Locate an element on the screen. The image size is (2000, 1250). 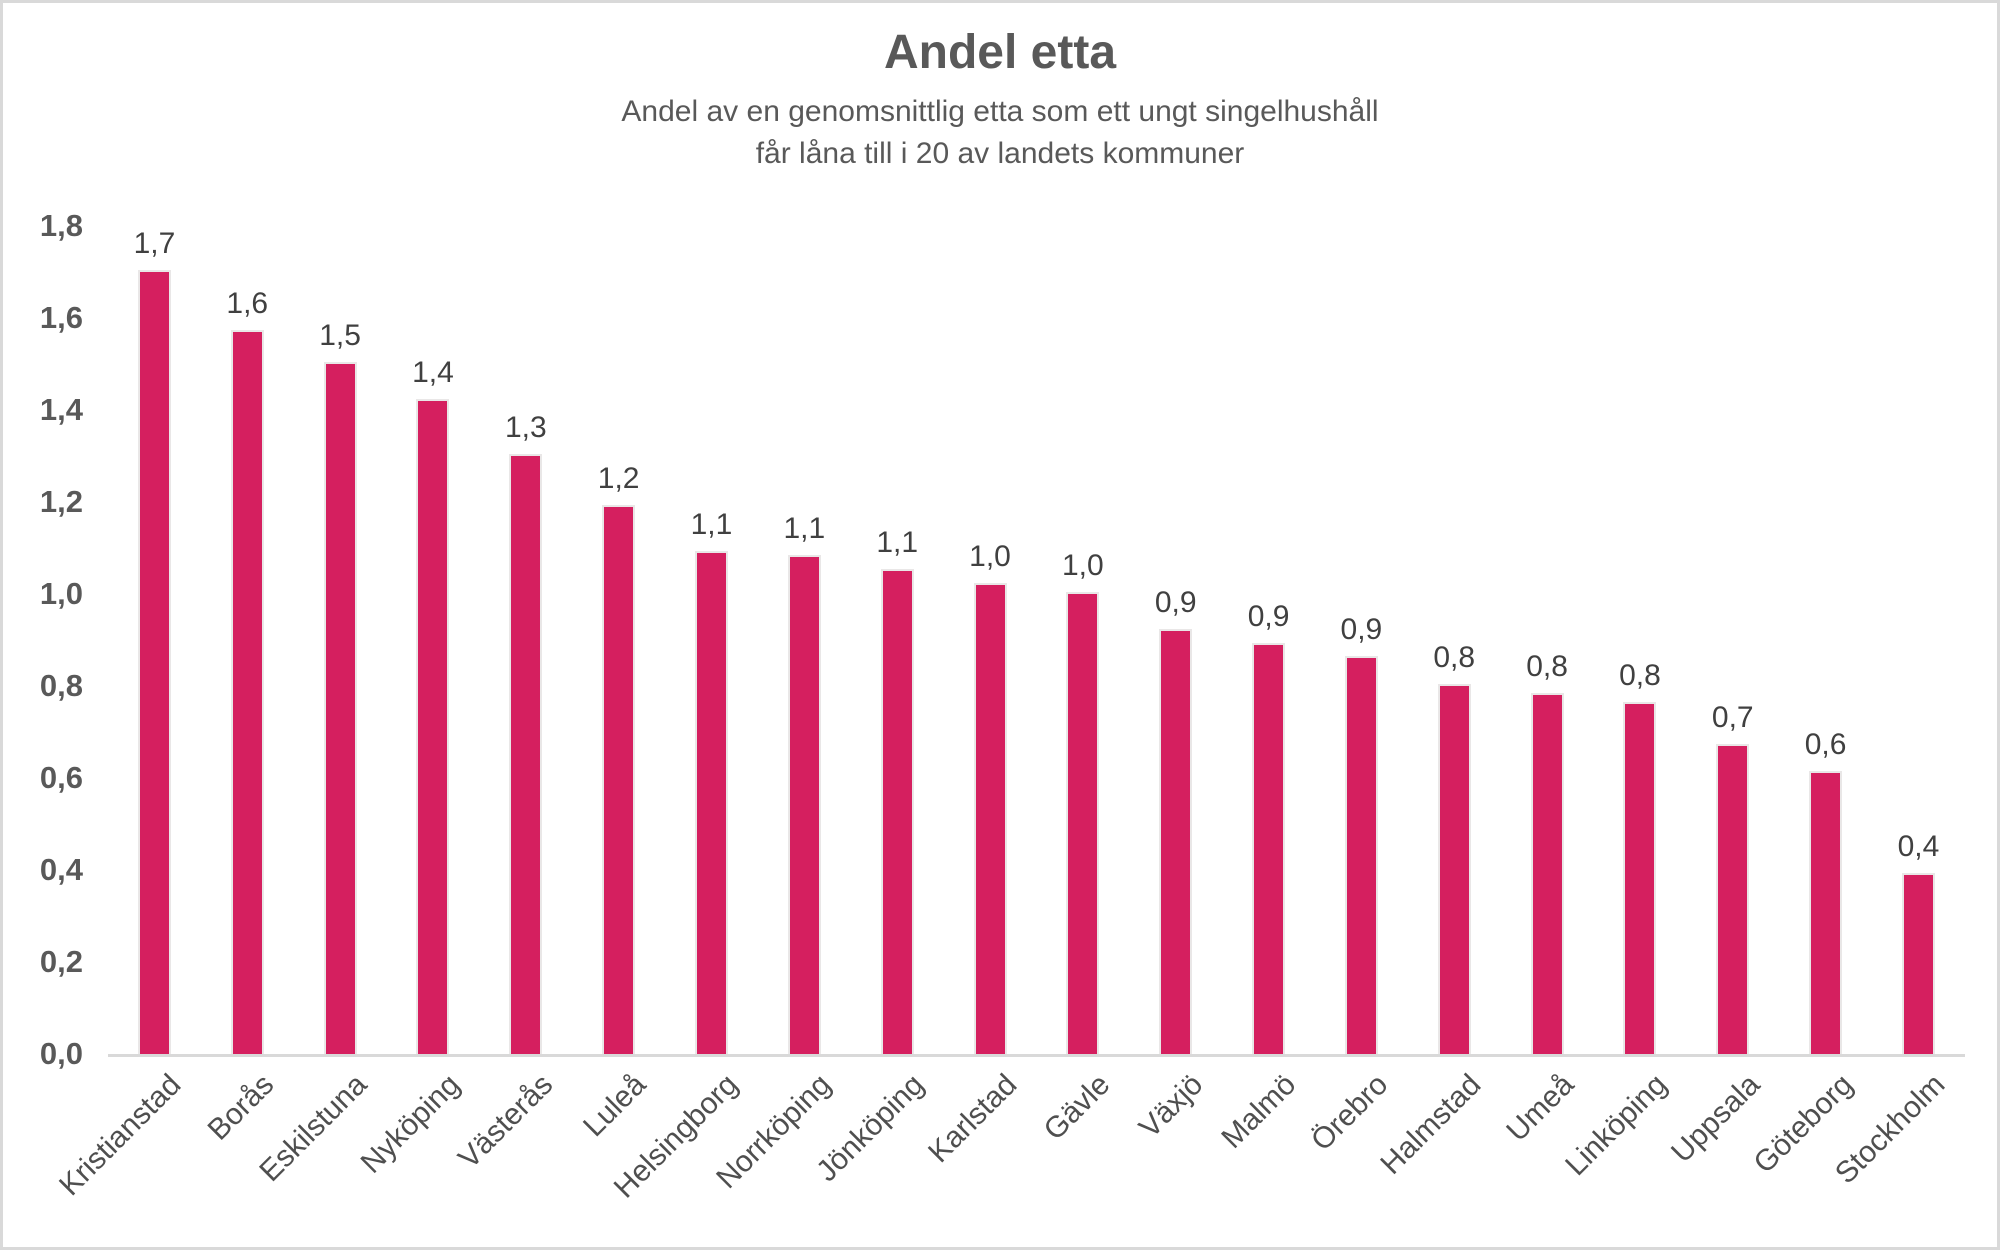
y-axis-tick-label: 1,8 is located at coordinates (61, 225).